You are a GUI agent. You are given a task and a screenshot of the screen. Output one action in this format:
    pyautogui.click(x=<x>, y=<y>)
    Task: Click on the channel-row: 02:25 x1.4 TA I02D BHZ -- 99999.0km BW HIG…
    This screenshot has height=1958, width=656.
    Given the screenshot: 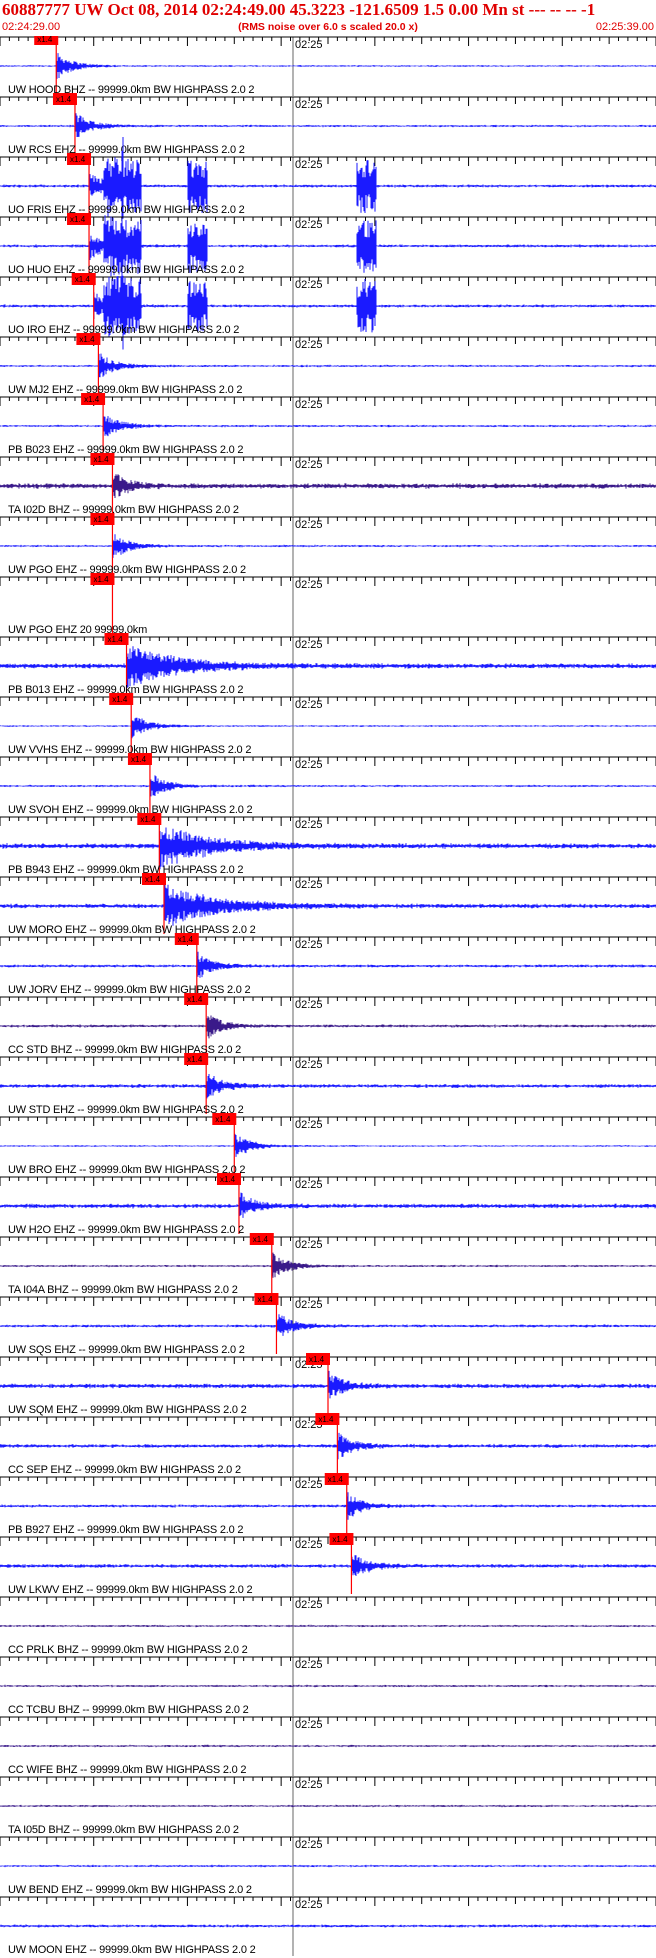 What is the action you would take?
    pyautogui.click(x=328, y=484)
    